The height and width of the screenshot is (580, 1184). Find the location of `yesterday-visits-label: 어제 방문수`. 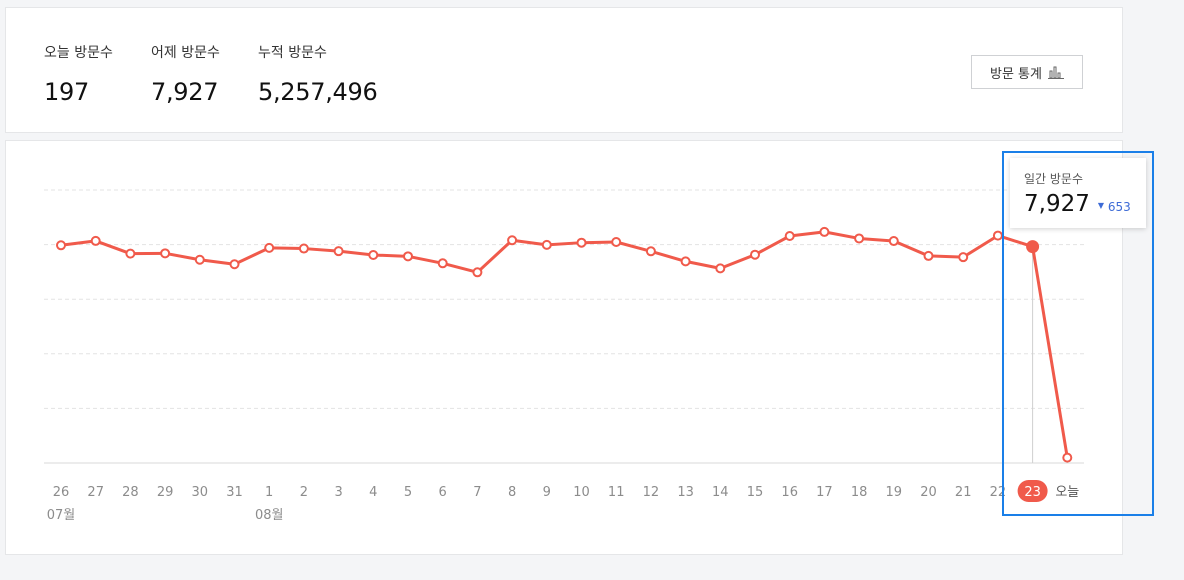

yesterday-visits-label: 어제 방문수 is located at coordinates (185, 53).